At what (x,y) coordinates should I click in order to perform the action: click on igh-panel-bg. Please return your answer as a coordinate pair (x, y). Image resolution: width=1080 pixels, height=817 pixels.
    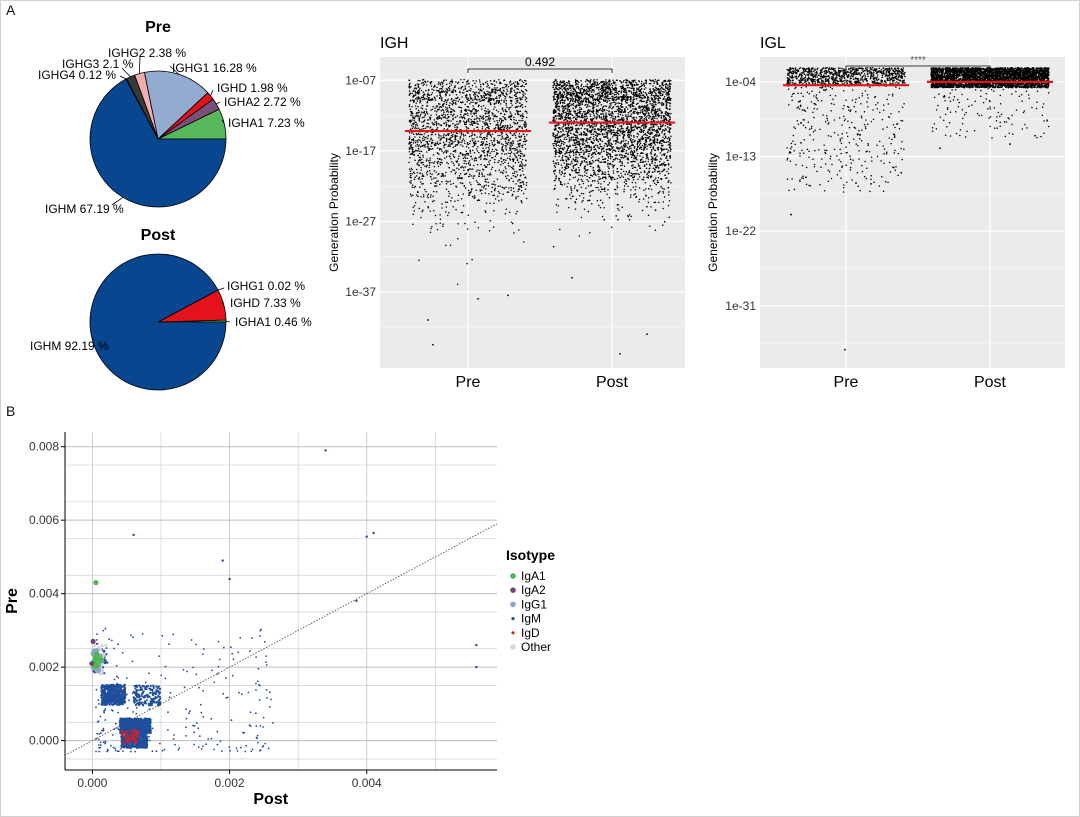
    Looking at the image, I should click on (532, 212).